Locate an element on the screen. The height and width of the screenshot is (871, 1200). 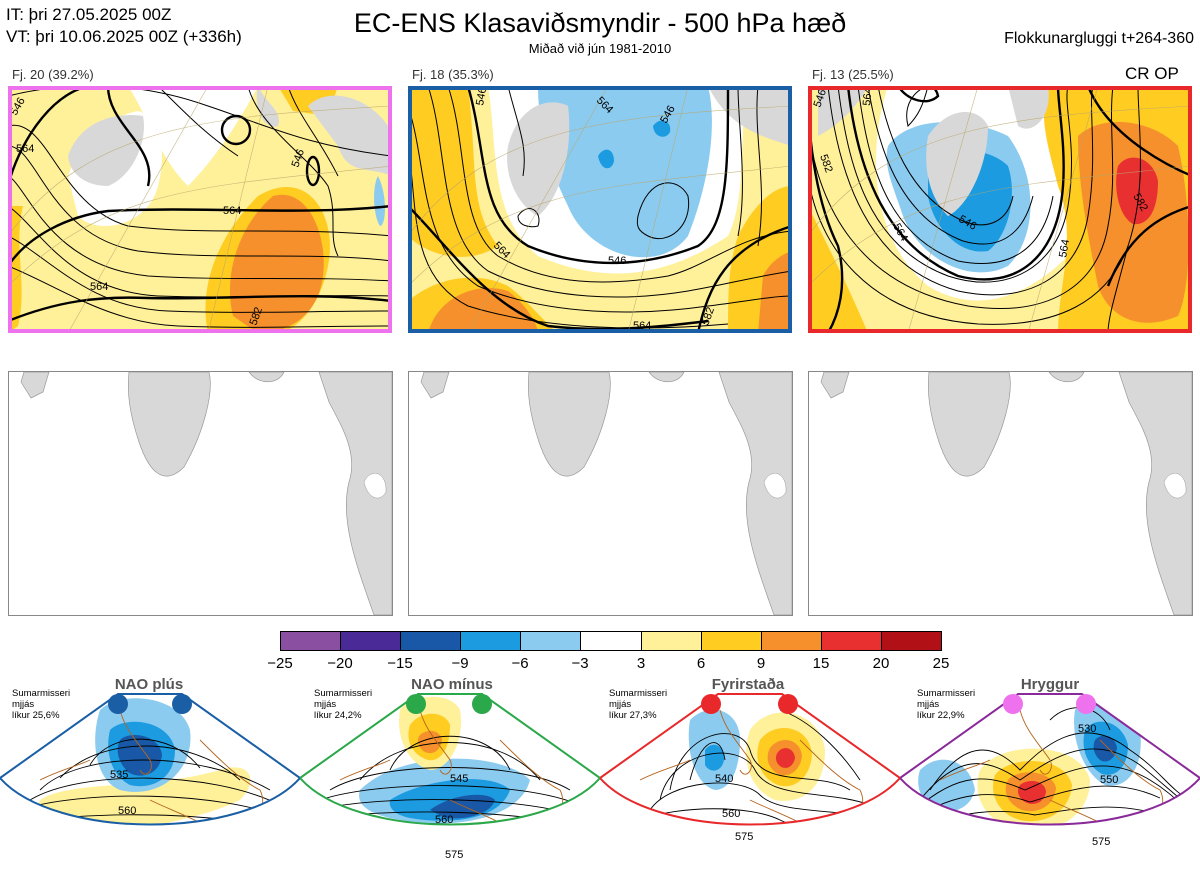
regime-1-note: Sumarmisseri mjjás líkur 25,6% is located at coordinates (41, 704).